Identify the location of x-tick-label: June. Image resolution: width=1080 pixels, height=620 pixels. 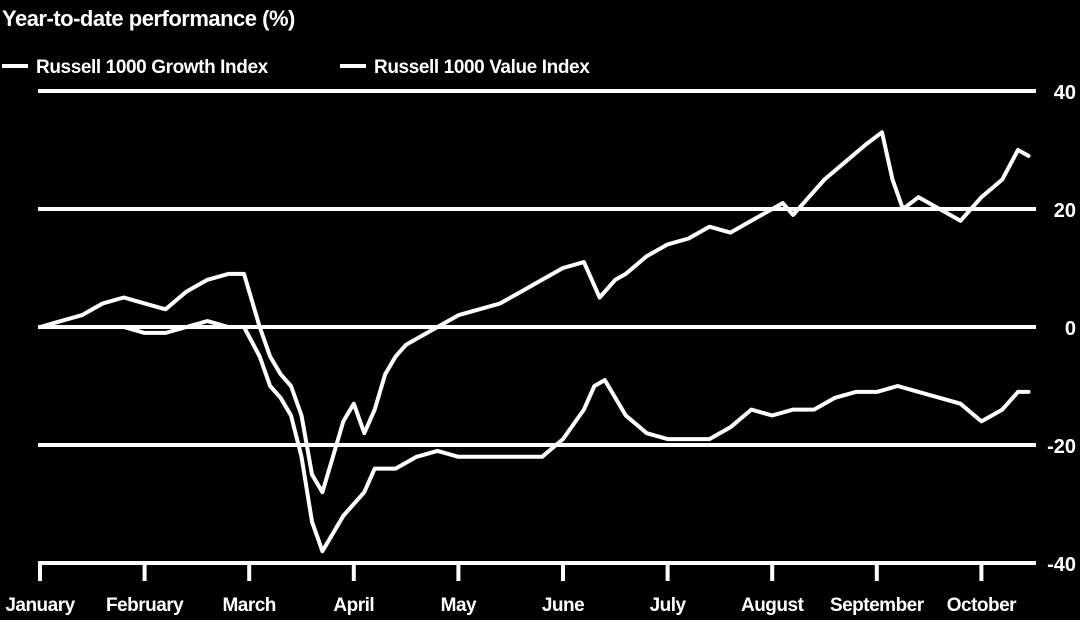
(563, 605).